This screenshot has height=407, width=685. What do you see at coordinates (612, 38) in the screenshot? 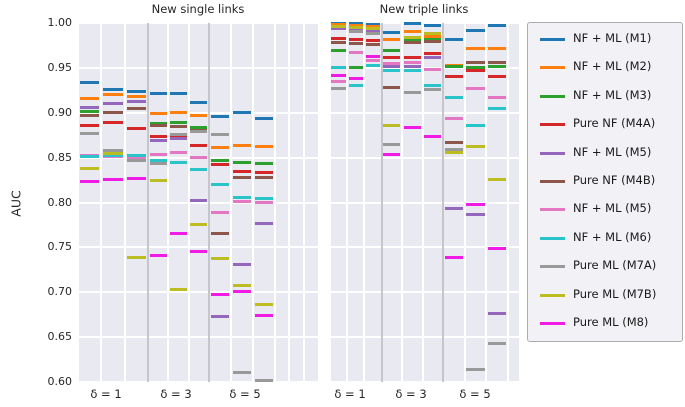
I see `legend-label: NF + ML (M1)` at bounding box center [612, 38].